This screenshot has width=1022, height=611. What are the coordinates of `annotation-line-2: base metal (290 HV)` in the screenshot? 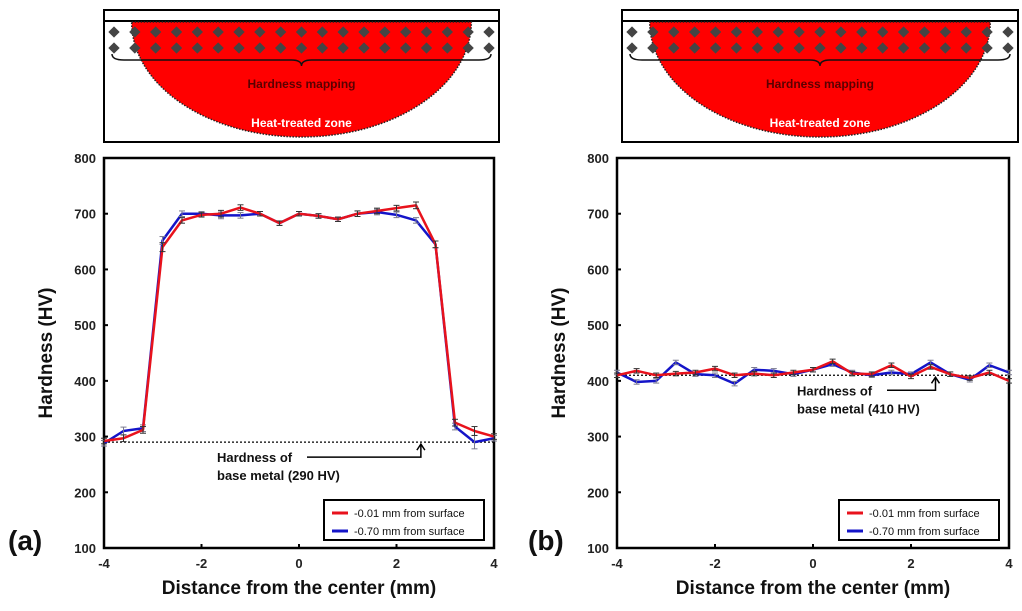 It's located at (278, 475).